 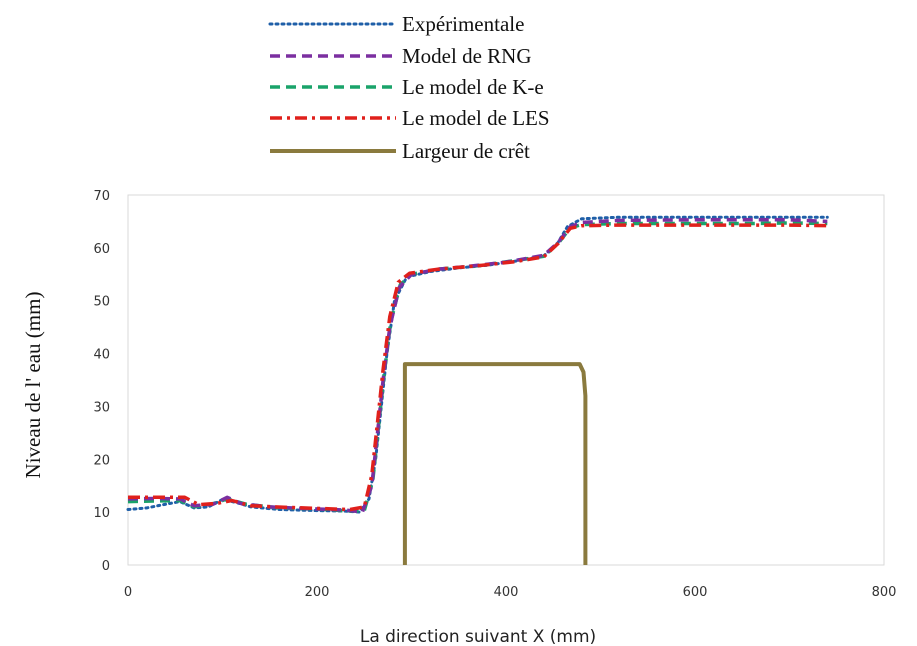 What do you see at coordinates (695, 592) in the screenshot?
I see `x-tick-label: 600` at bounding box center [695, 592].